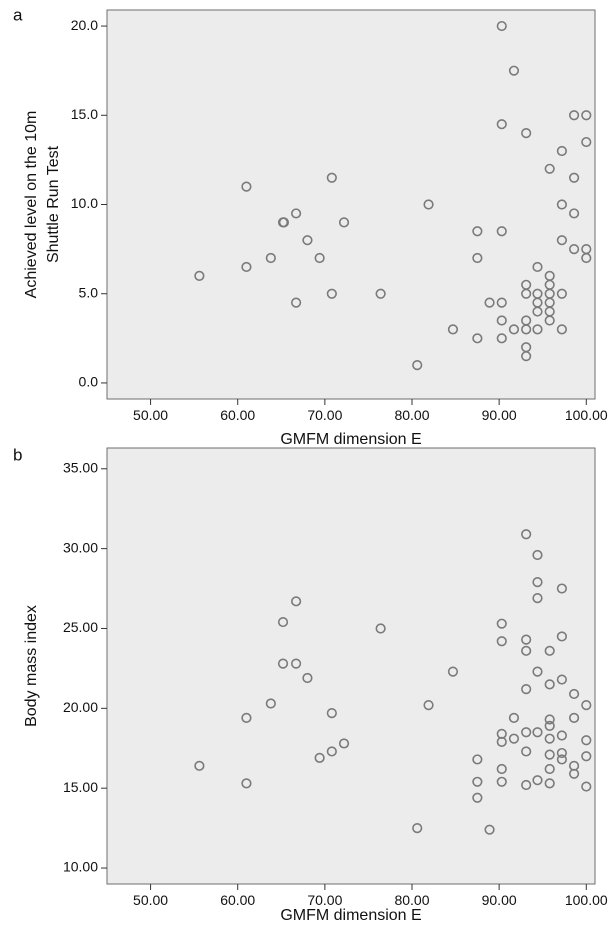 This screenshot has width=612, height=927. I want to click on panel-label: a, so click(18, 14).